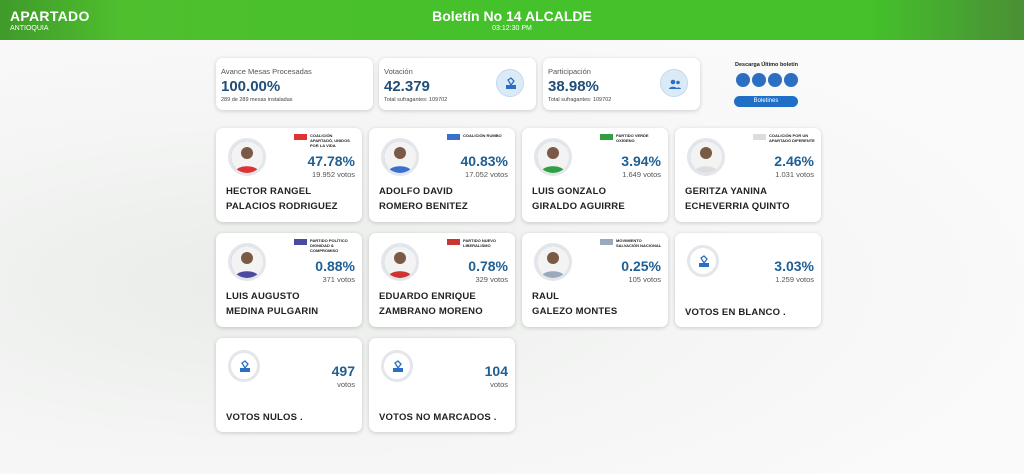 The image size is (1024, 474). I want to click on candidate-name: ECHEVERRIA QUINTO, so click(737, 206).